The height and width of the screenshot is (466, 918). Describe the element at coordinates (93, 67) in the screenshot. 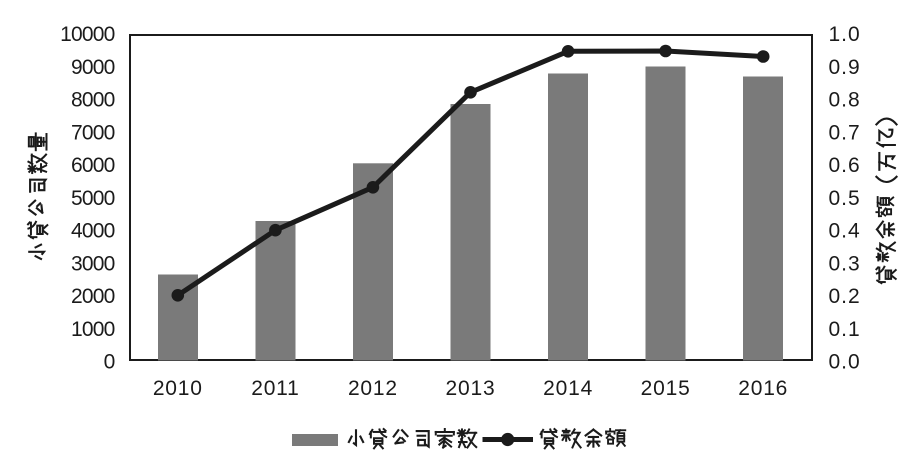

I see `svg-text: 9000` at that location.